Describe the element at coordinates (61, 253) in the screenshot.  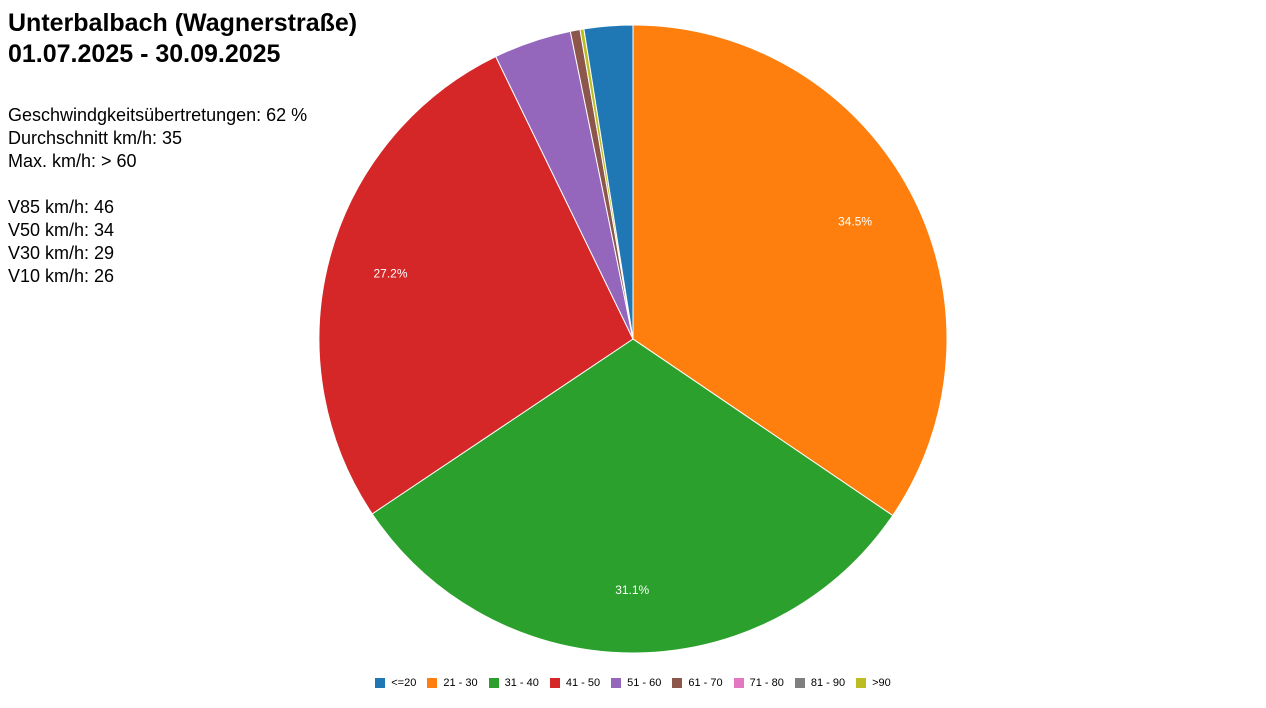
I see `stat-v30: V30 km/h: 29` at that location.